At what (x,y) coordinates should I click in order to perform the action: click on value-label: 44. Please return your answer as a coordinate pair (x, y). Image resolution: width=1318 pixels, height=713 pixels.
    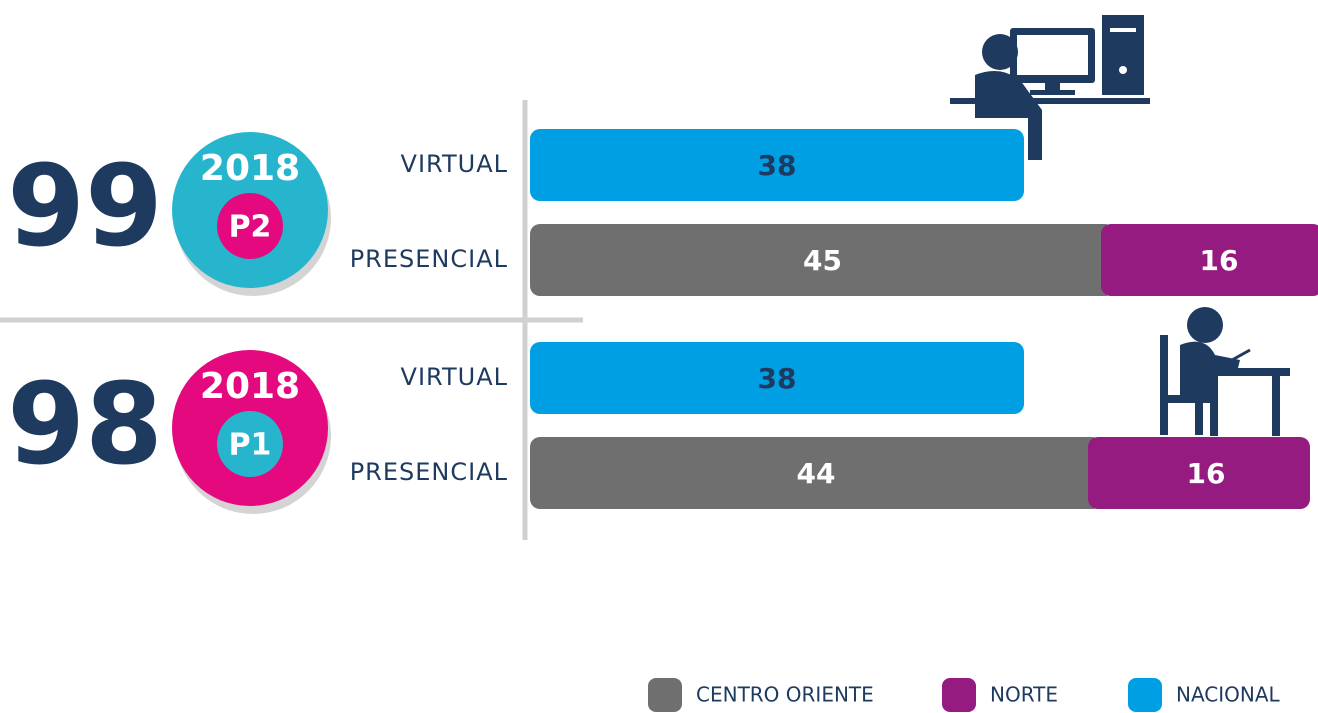
    Looking at the image, I should click on (816, 473).